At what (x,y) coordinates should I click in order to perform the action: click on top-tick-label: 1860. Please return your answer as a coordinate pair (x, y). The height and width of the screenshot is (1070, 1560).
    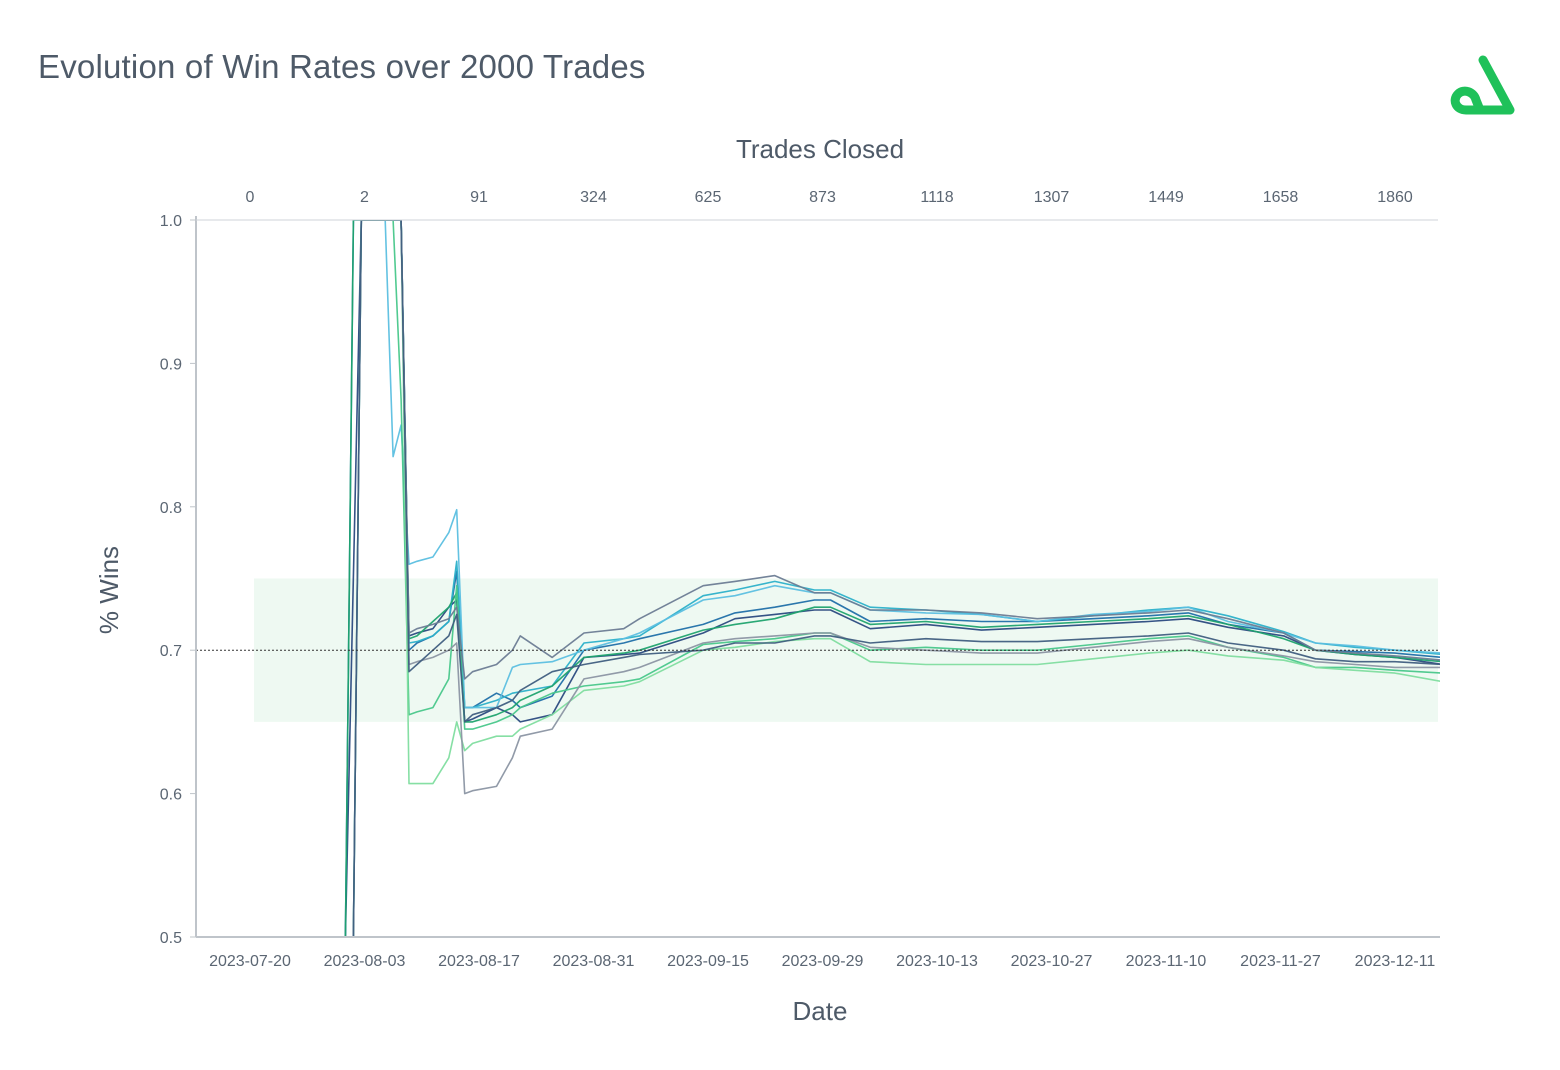
    Looking at the image, I should click on (1395, 197).